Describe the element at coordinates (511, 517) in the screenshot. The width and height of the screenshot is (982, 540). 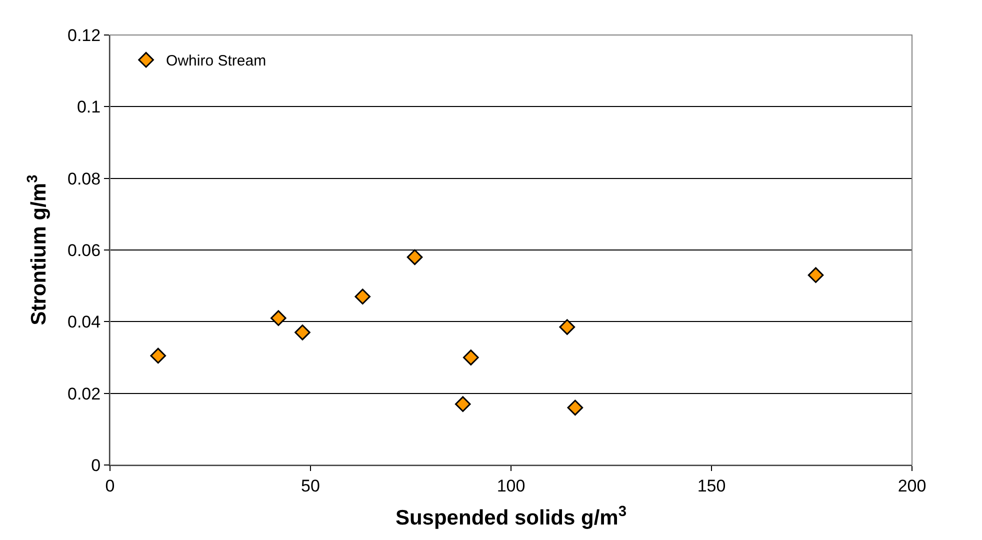
I see `x-axis-title: Suspended solids g/m$^{3}$` at that location.